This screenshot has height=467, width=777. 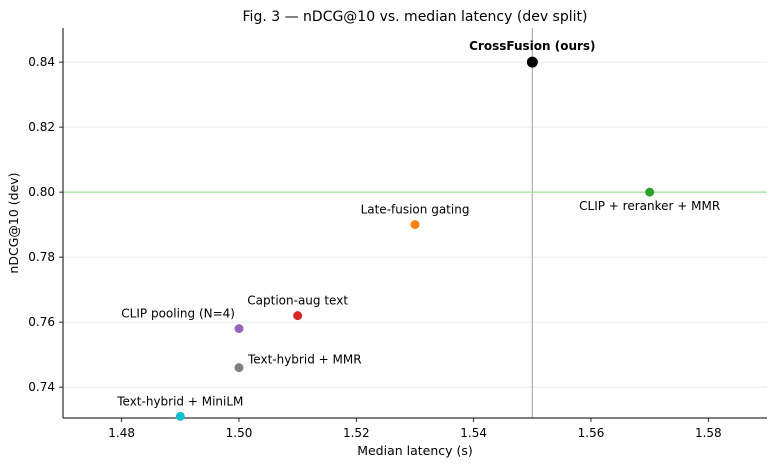 What do you see at coordinates (13, 222) in the screenshot?
I see `y-axis-title: nDCG@10 (dev)` at bounding box center [13, 222].